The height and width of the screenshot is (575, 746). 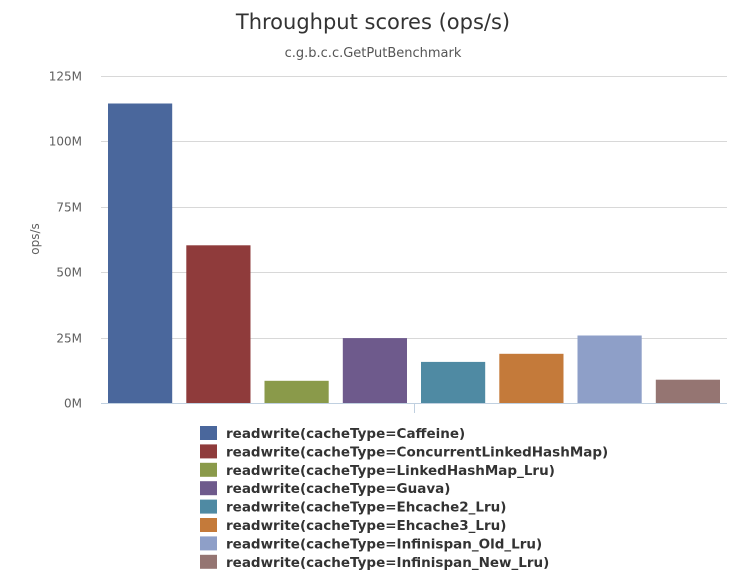 I want to click on legend-item: readwrite(cacheType=Infinispan_Old_Lru), so click(x=371, y=544).